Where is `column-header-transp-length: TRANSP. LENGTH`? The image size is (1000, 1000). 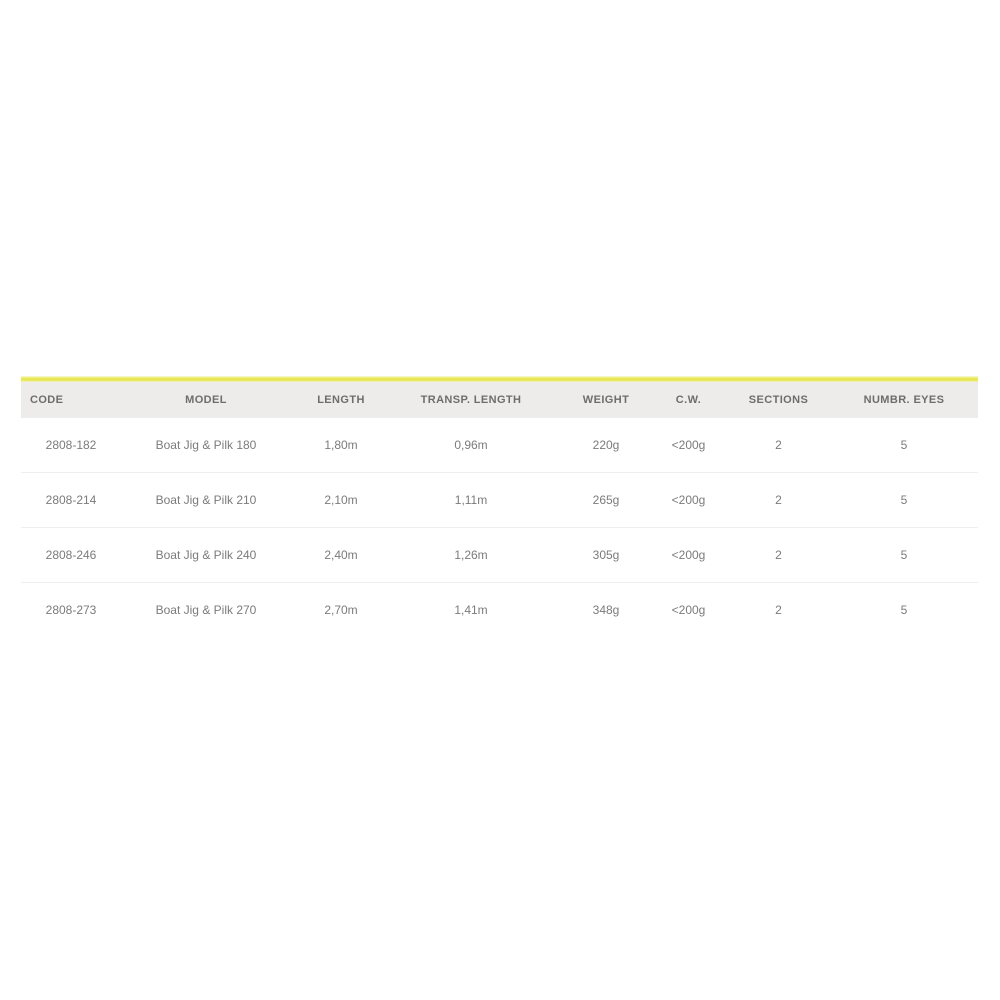
column-header-transp-length: TRANSP. LENGTH is located at coordinates (471, 400).